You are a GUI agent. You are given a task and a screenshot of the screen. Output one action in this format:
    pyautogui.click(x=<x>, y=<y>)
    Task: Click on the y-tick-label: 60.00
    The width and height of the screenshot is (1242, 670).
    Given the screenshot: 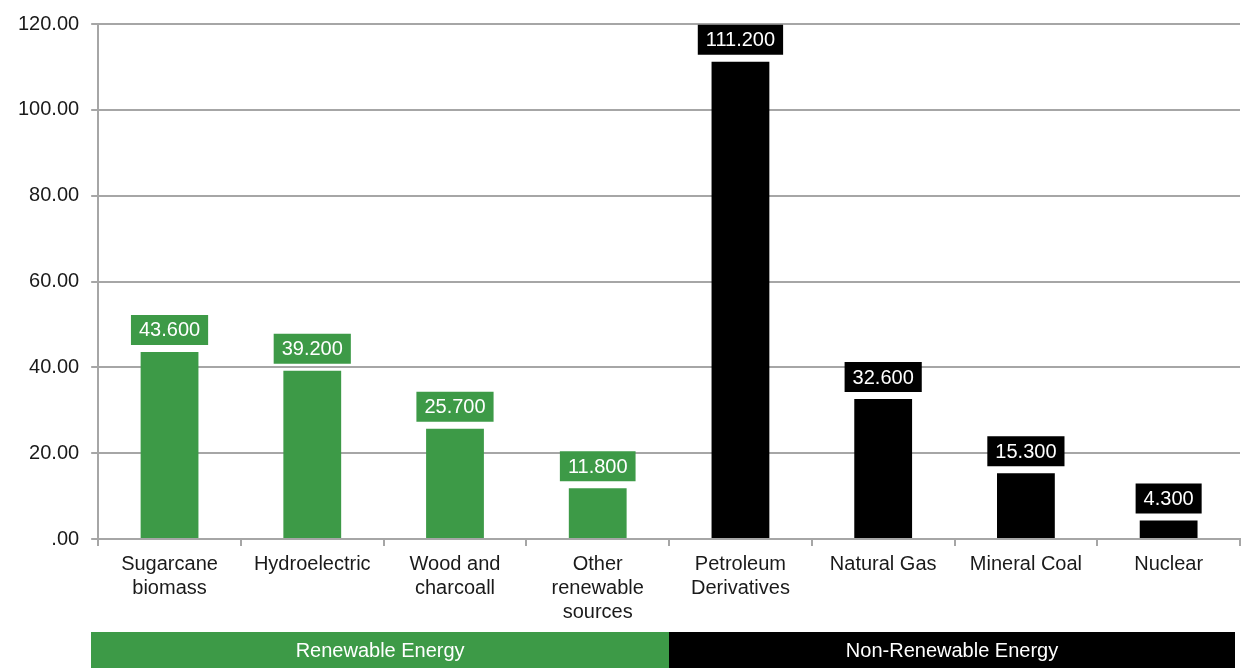 What is the action you would take?
    pyautogui.click(x=54, y=280)
    